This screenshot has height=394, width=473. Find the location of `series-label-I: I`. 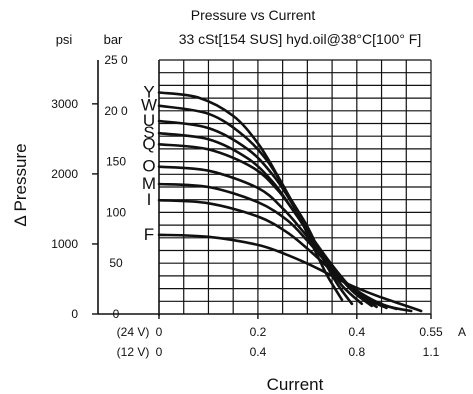

series-label-I: I is located at coordinates (149, 199).